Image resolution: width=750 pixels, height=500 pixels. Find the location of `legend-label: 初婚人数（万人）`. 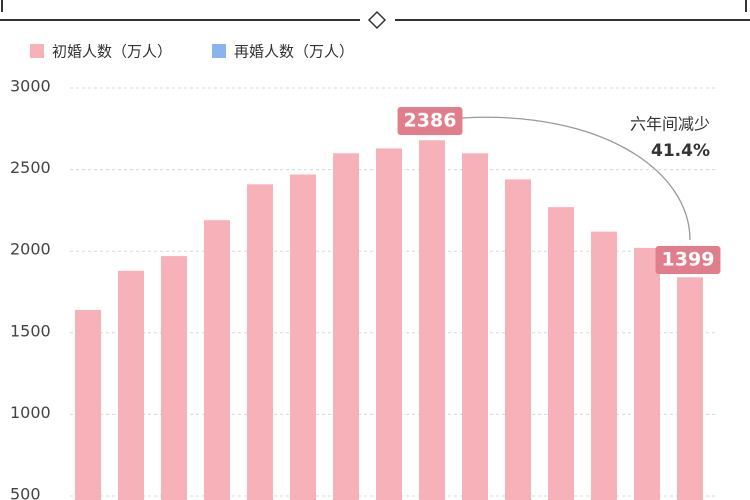

legend-label: 初婚人数（万人） is located at coordinates (112, 52).